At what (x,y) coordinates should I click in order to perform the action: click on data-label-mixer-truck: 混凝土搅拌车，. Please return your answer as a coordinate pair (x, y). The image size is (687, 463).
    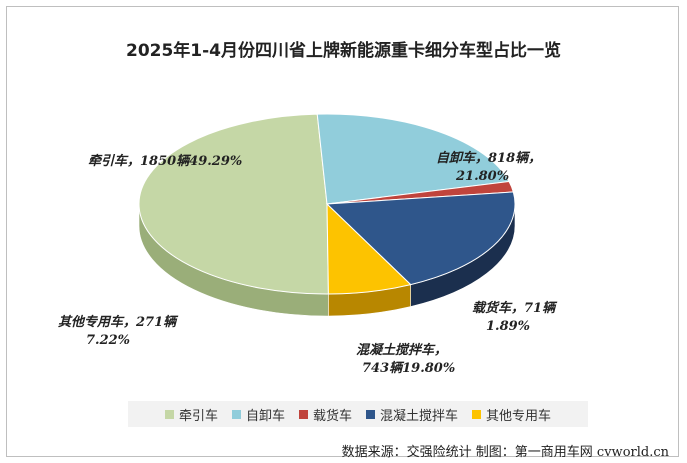
    Looking at the image, I should click on (401, 350).